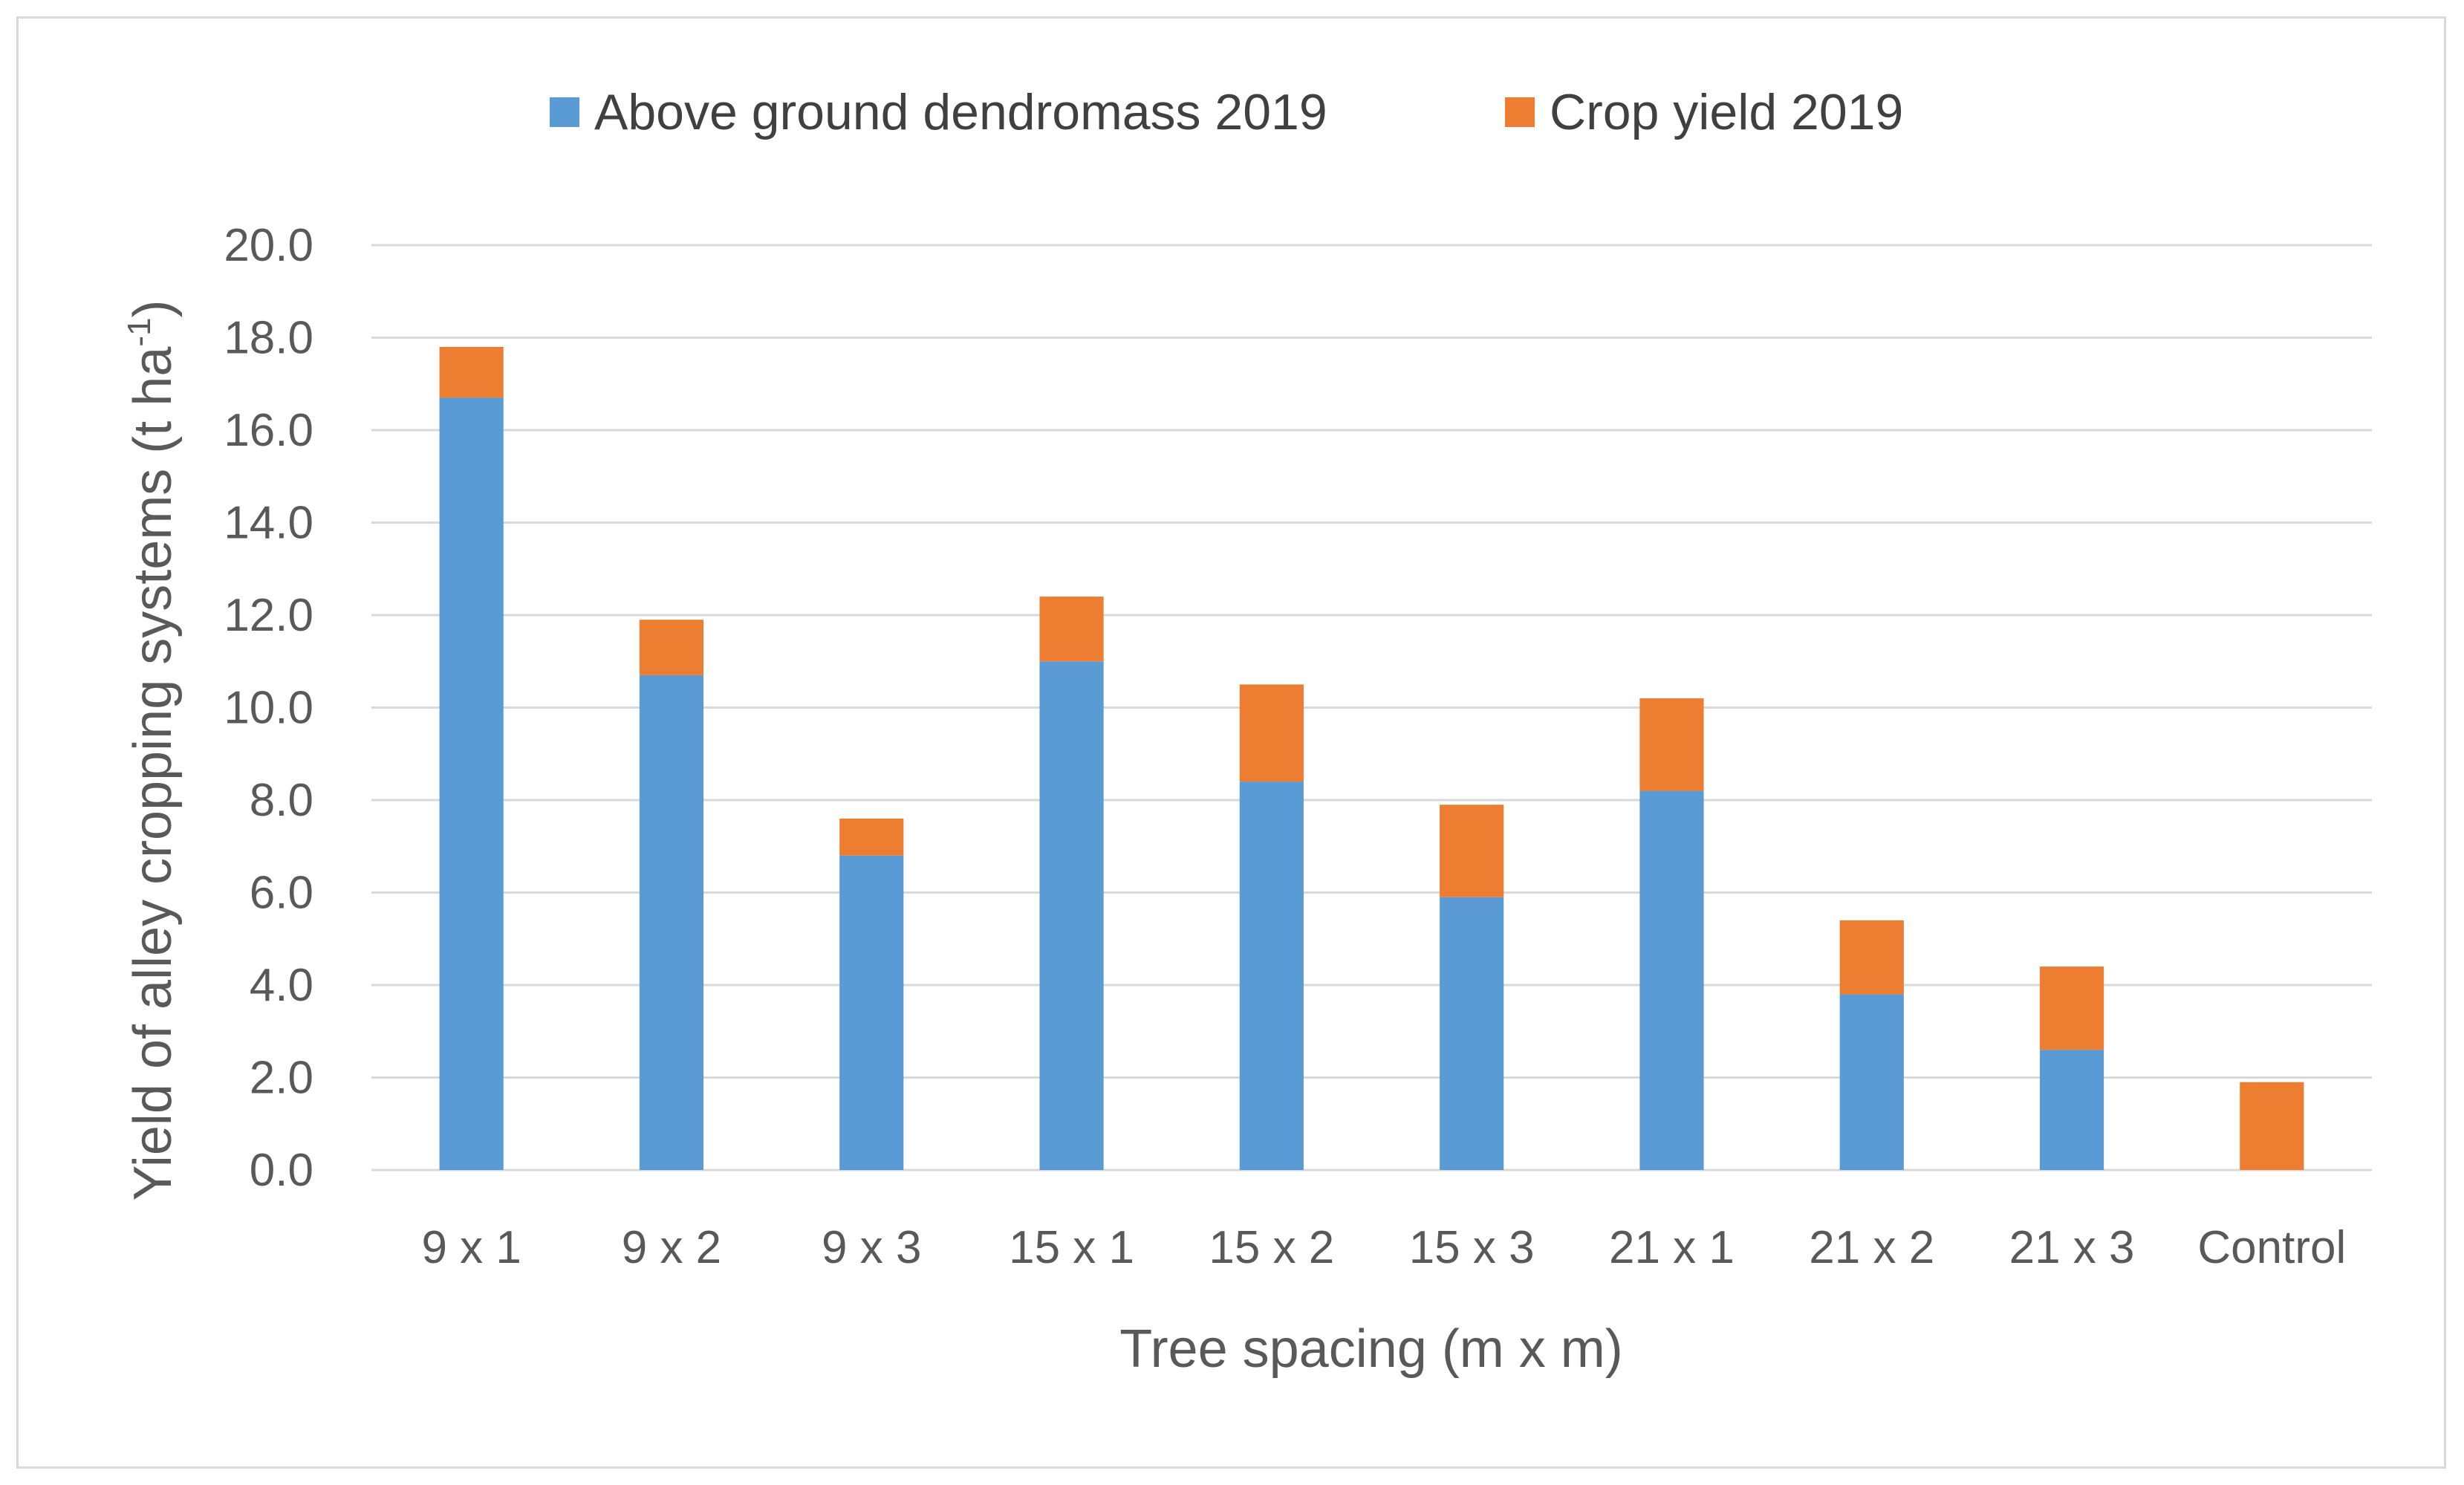 This screenshot has height=1485, width=2464. I want to click on x-tick-label: 9 x 1, so click(471, 1247).